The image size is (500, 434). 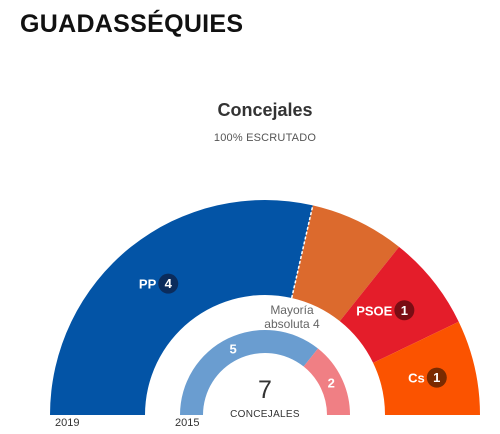 What do you see at coordinates (416, 378) in the screenshot?
I see `party-name-cs: Cs` at bounding box center [416, 378].